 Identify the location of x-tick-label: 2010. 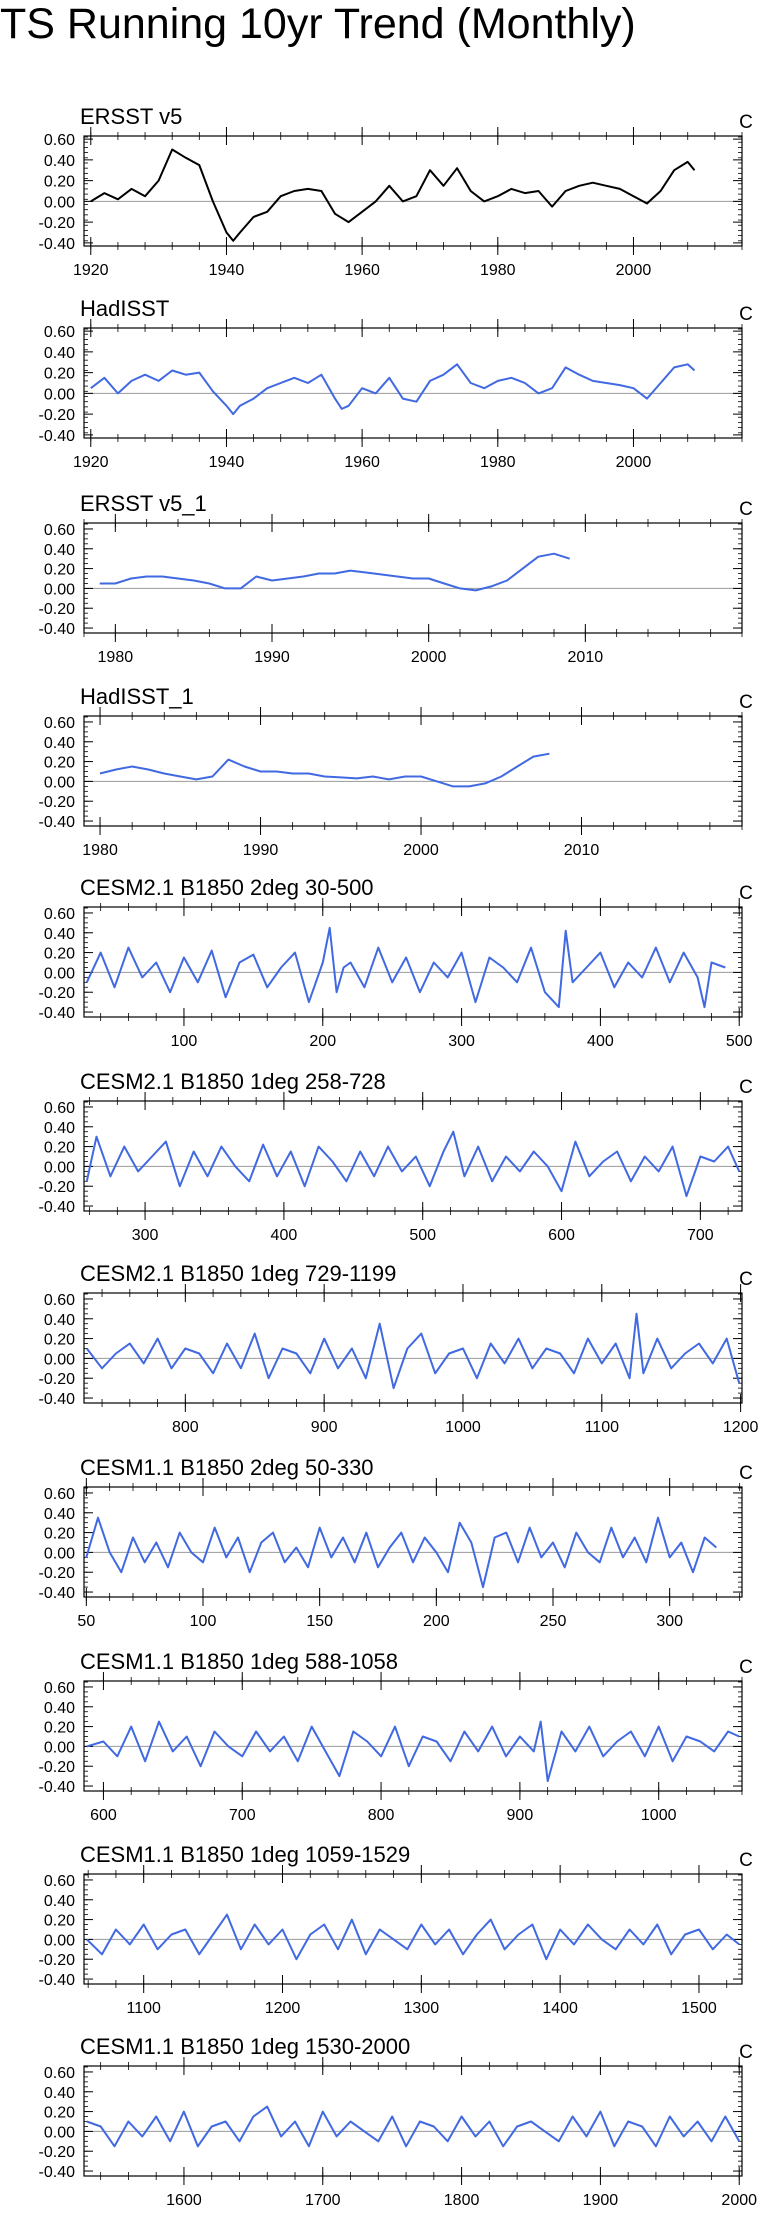
(586, 657).